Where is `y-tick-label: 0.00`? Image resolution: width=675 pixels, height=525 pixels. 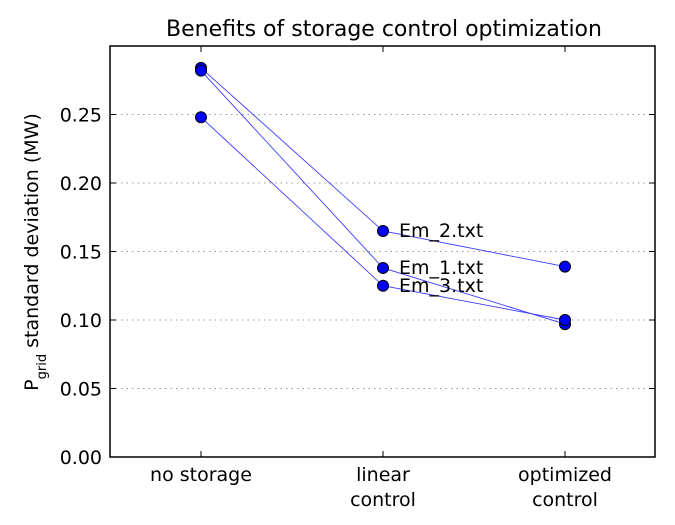 y-tick-label: 0.00 is located at coordinates (81, 458).